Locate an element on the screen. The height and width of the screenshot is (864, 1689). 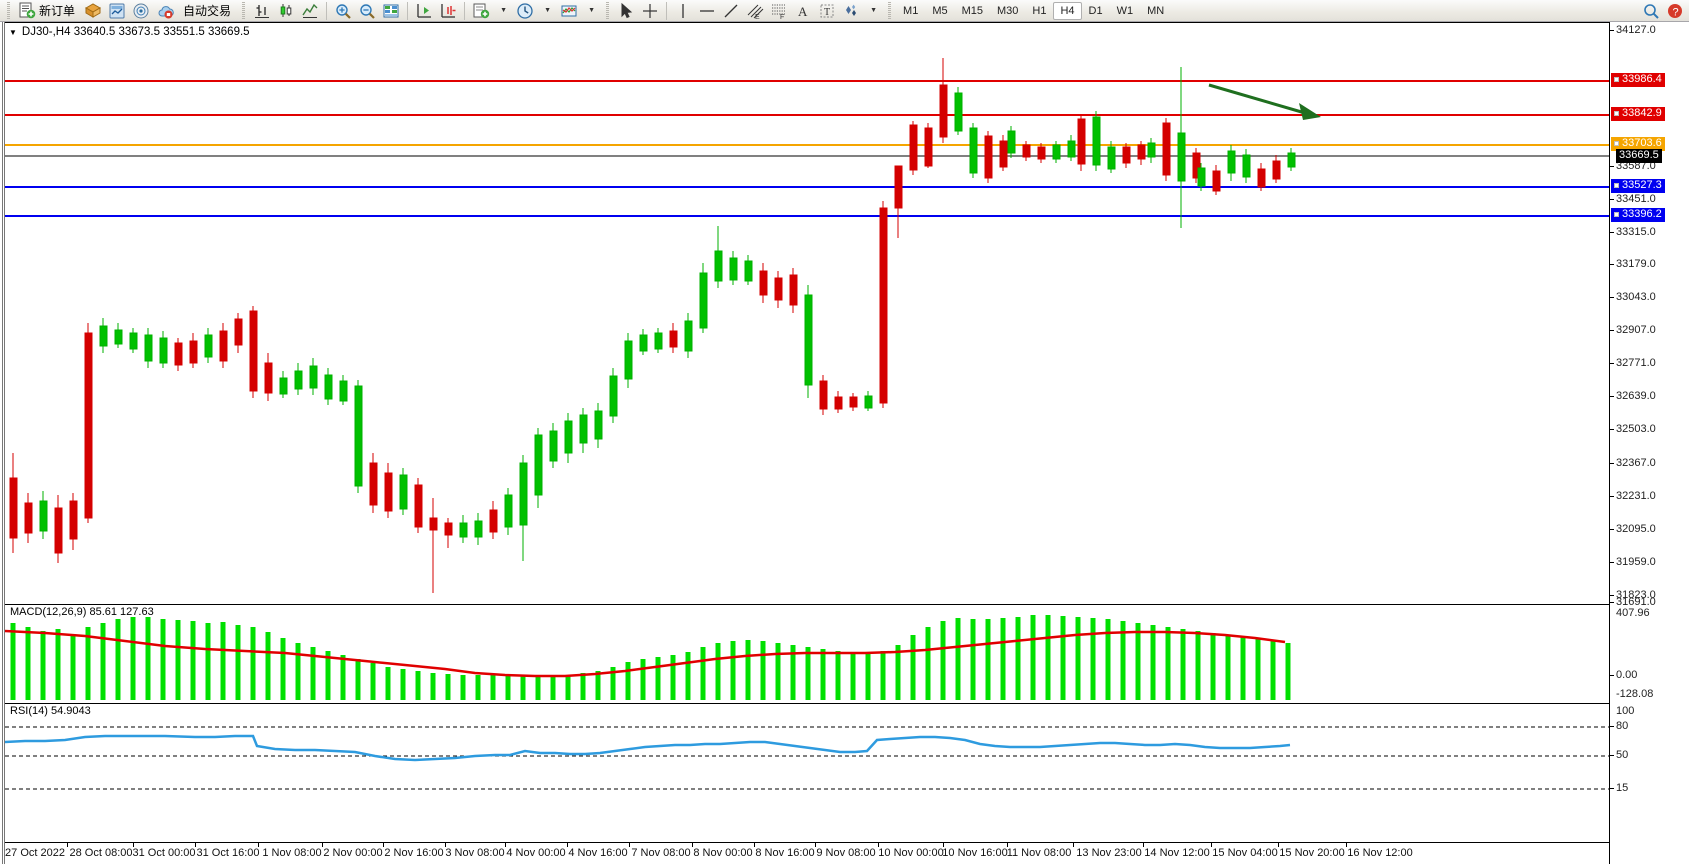
auto-scroll-button is located at coordinates (424, 11).